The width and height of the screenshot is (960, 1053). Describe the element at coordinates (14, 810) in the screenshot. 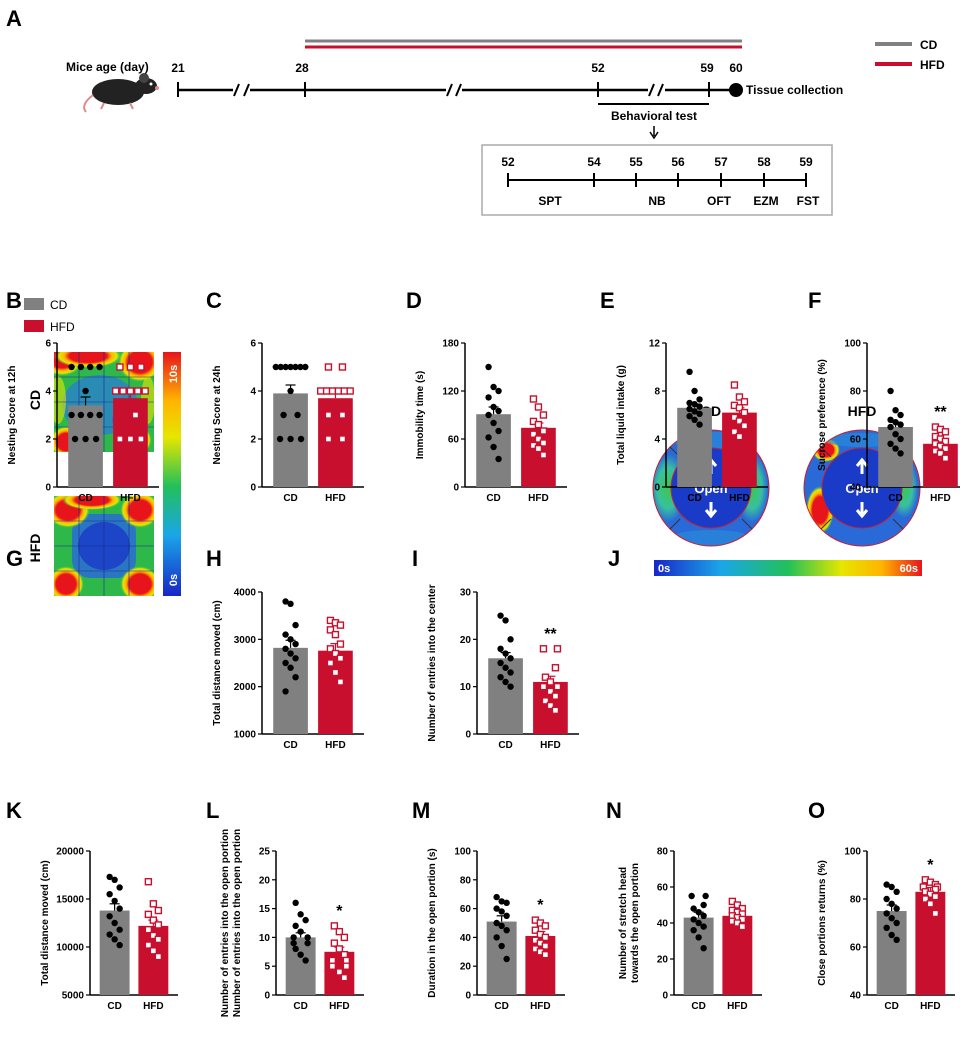

I see `panel-label-k: K` at that location.